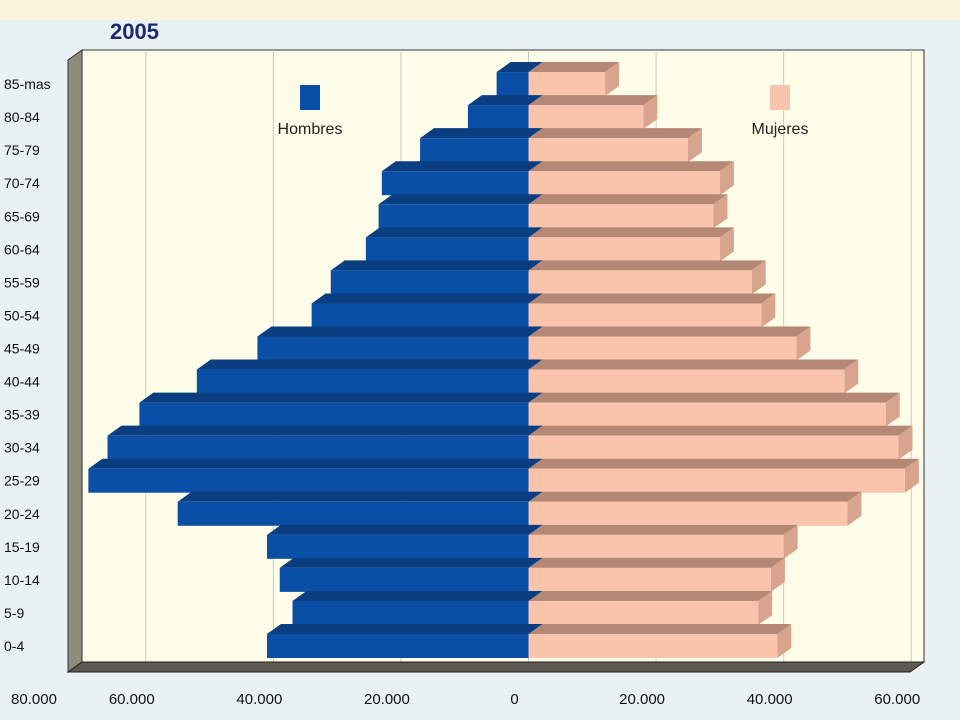 The width and height of the screenshot is (960, 720). What do you see at coordinates (22, 415) in the screenshot?
I see `category-label: 35-39` at bounding box center [22, 415].